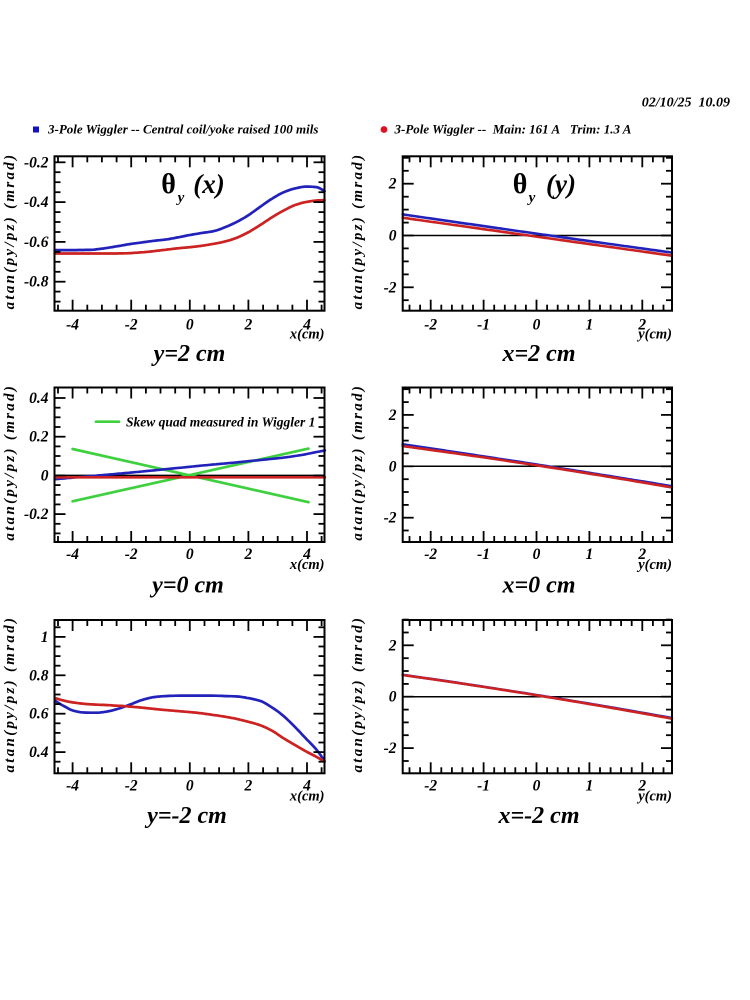 This screenshot has width=750, height=1000. I want to click on svg-text: 02/10/25 10.09, so click(686, 103).